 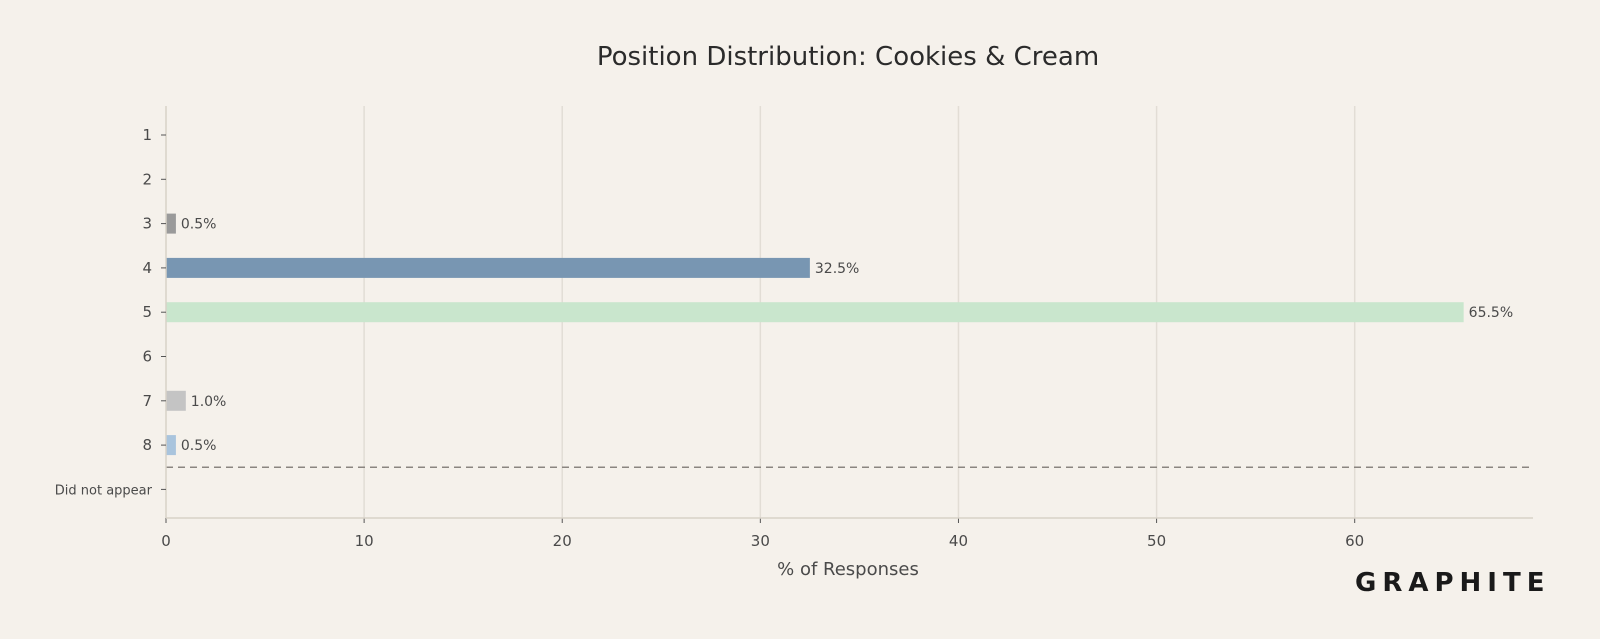 What do you see at coordinates (147, 357) in the screenshot?
I see `y-tick-label: 6` at bounding box center [147, 357].